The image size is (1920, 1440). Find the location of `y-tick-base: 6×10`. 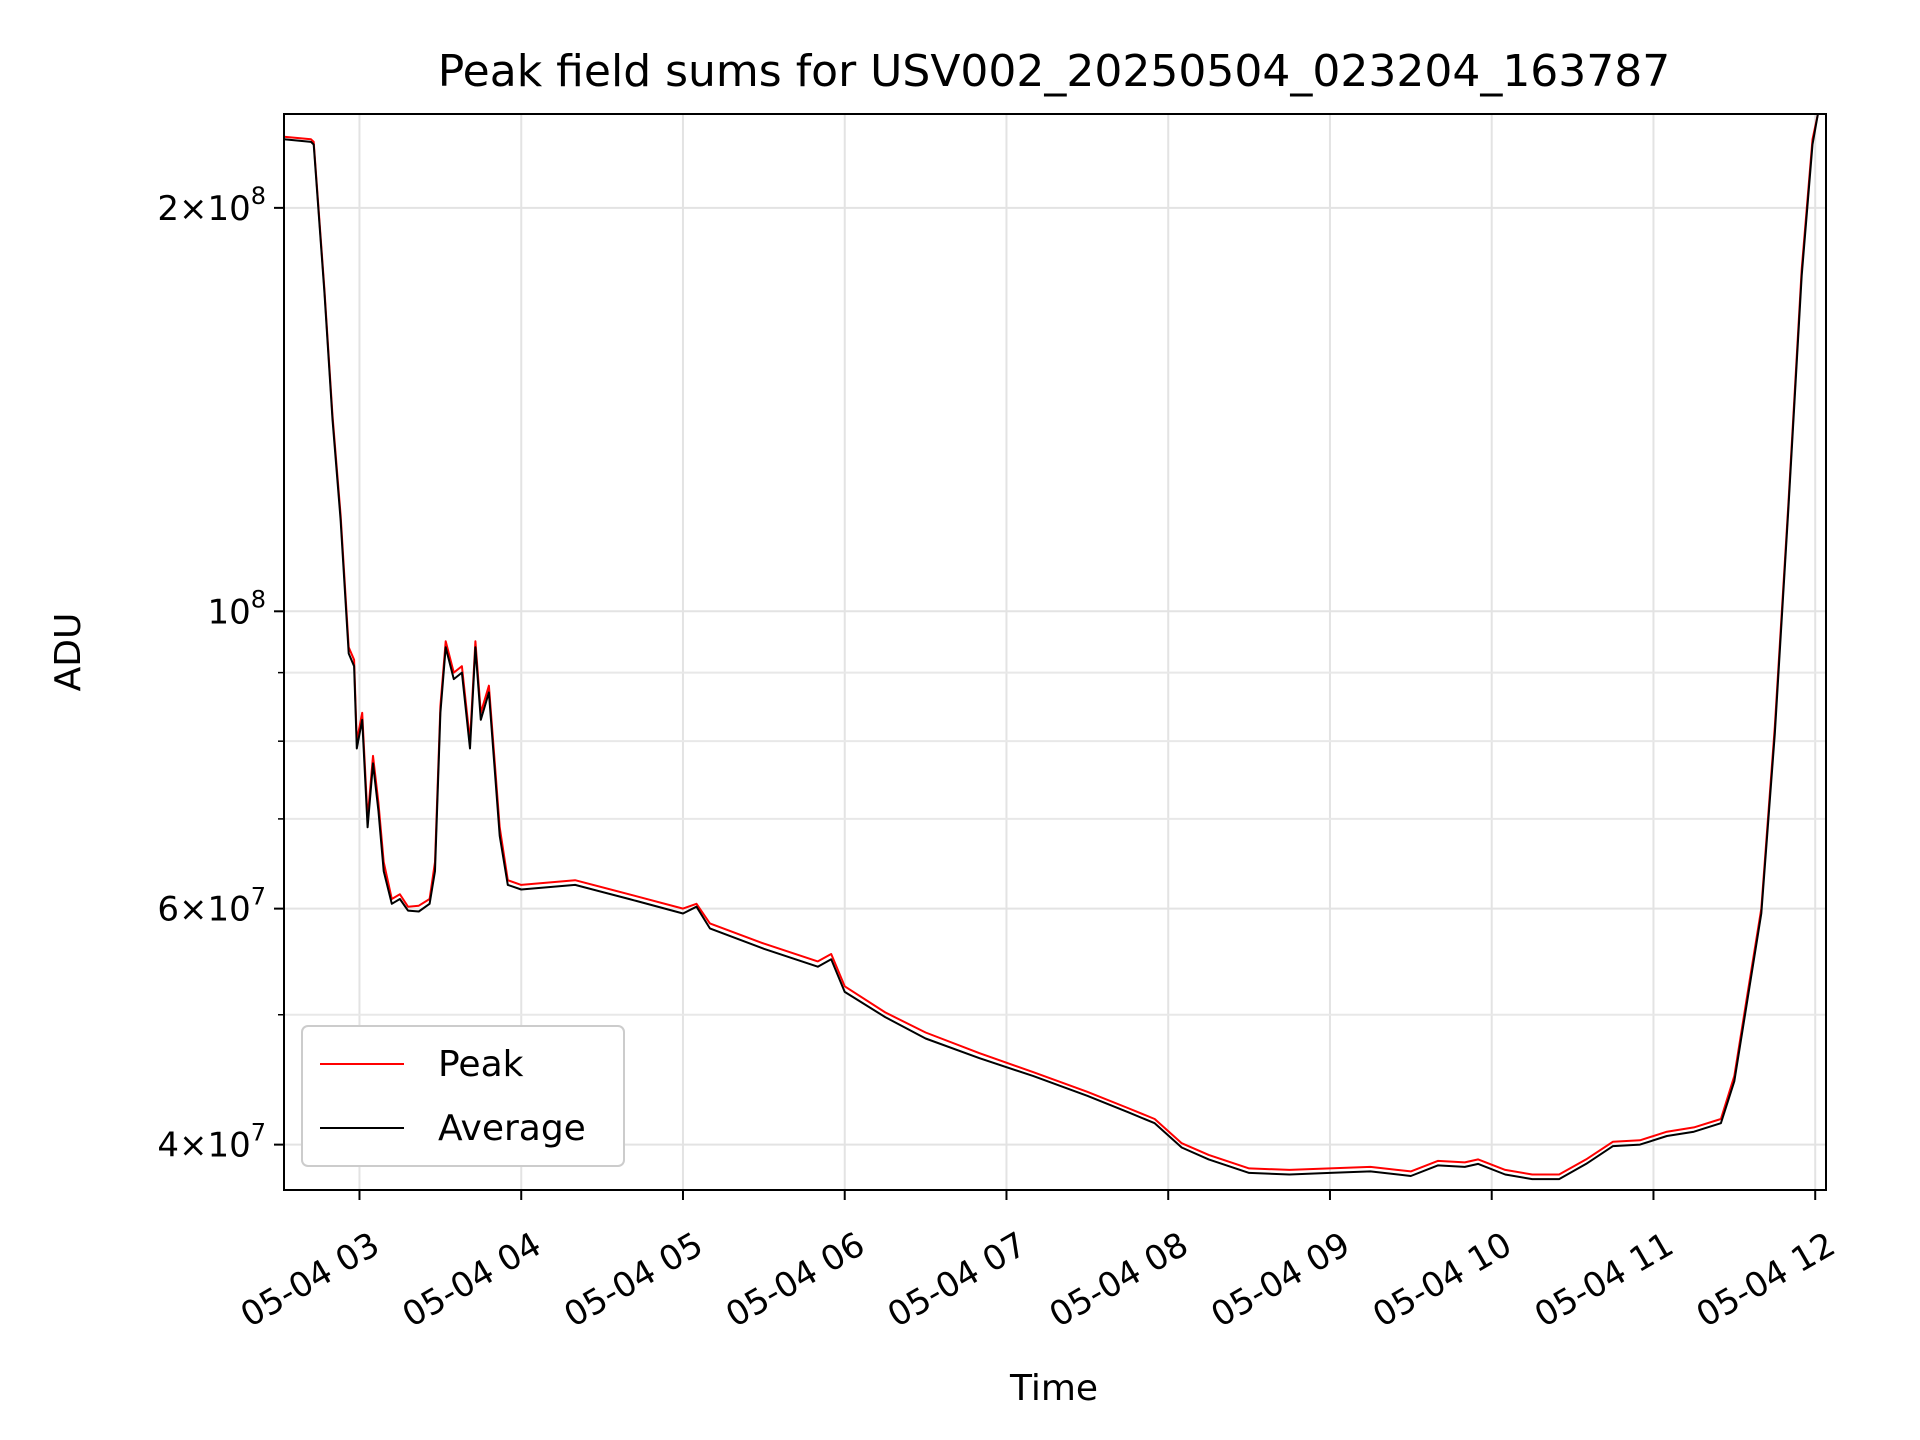

y-tick-base: 6×10 is located at coordinates (203, 910).